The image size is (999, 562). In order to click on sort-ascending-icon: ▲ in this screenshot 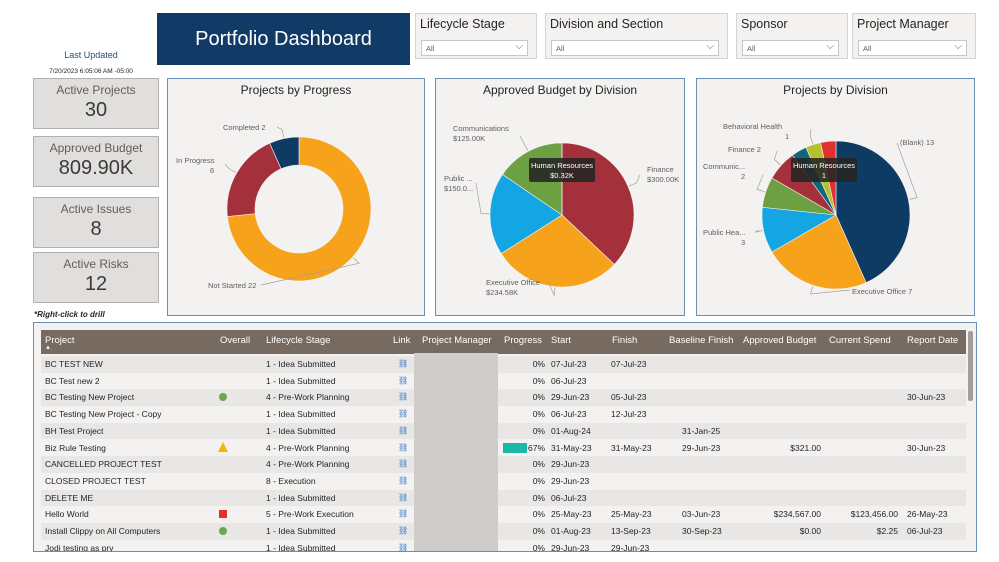, I will do `click(48, 348)`.